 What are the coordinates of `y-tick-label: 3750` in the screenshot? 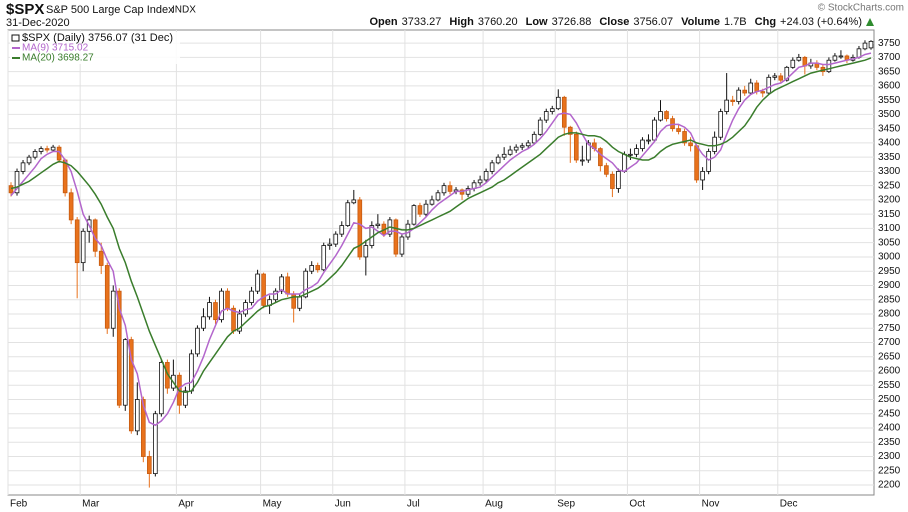 It's located at (889, 43).